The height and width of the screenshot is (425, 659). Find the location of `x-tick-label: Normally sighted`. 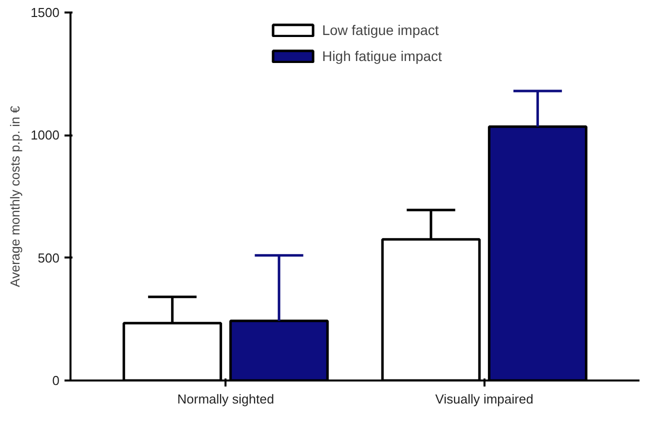

x-tick-label: Normally sighted is located at coordinates (225, 399).